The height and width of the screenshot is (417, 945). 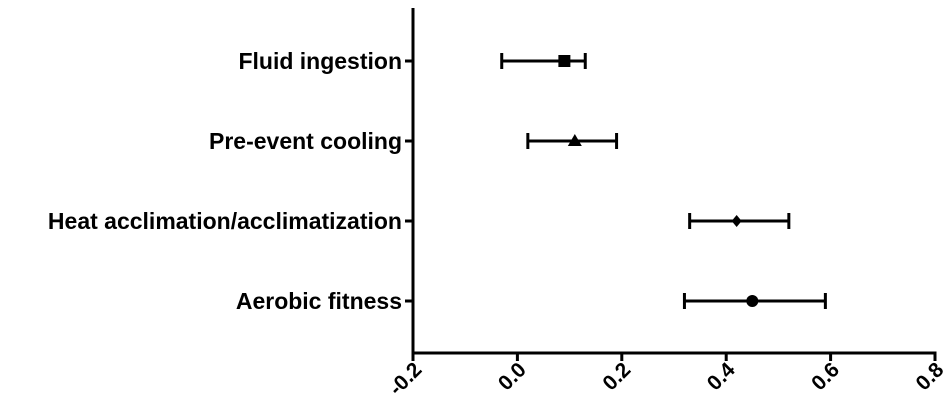 What do you see at coordinates (320, 61) in the screenshot?
I see `category-label: Fluid ingestion` at bounding box center [320, 61].